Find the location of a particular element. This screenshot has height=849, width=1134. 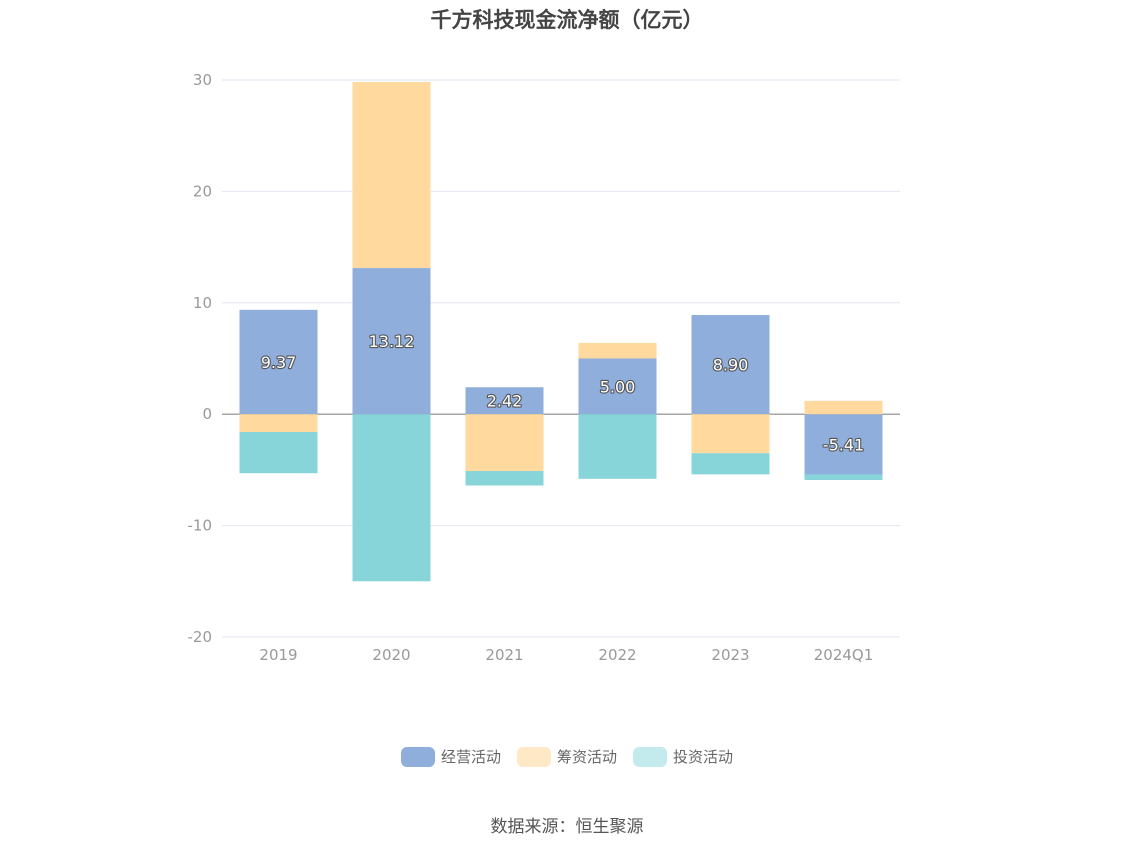

data-label: 9.37 is located at coordinates (279, 362).